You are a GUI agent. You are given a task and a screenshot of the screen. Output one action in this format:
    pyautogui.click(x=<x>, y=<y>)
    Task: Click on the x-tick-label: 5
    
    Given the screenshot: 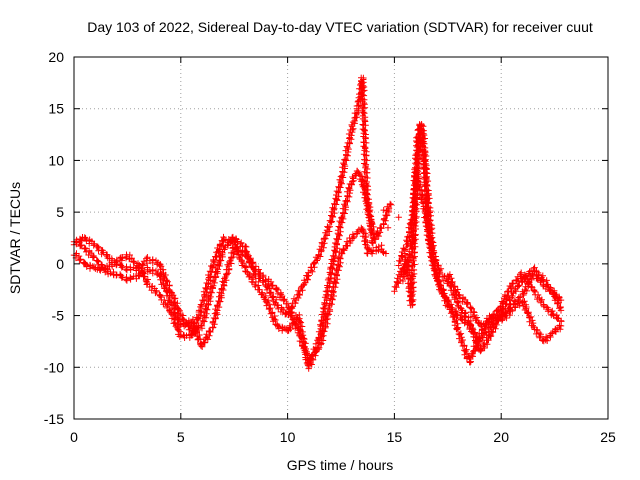 What is the action you would take?
    pyautogui.click(x=181, y=437)
    